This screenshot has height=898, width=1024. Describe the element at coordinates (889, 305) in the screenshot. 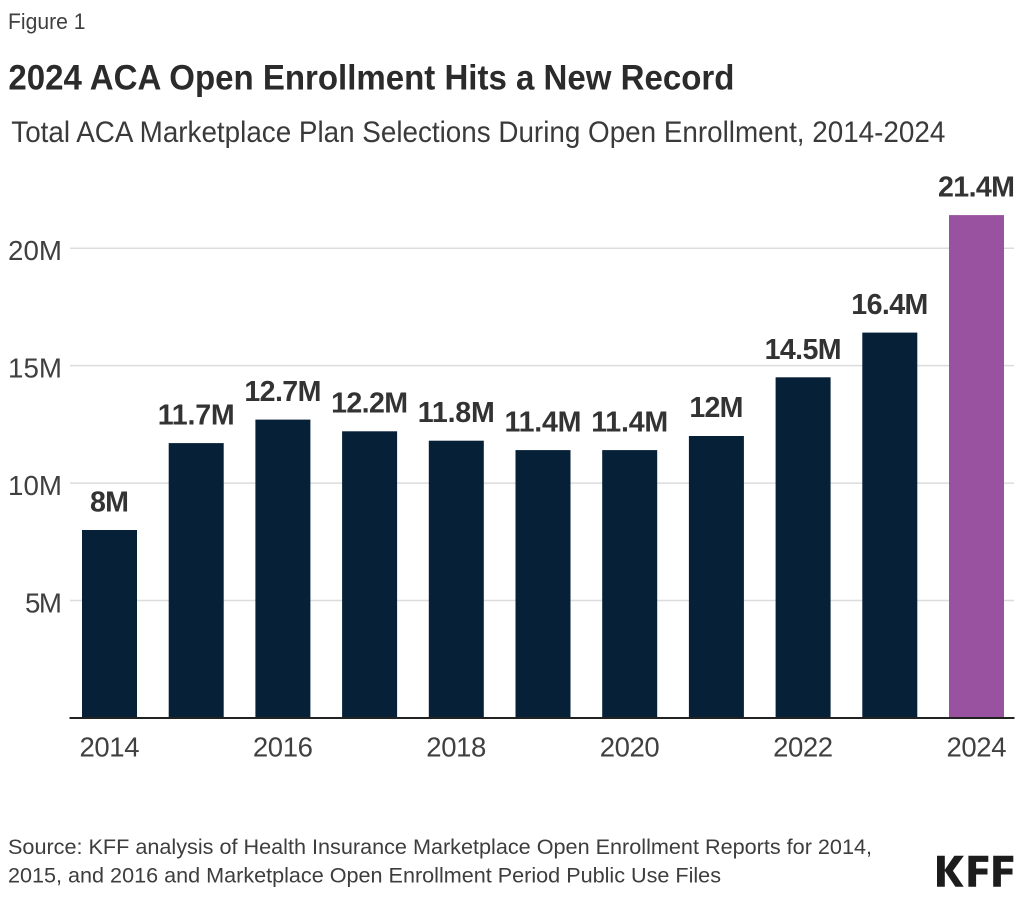

I see `svg-text: 16.4M` at that location.